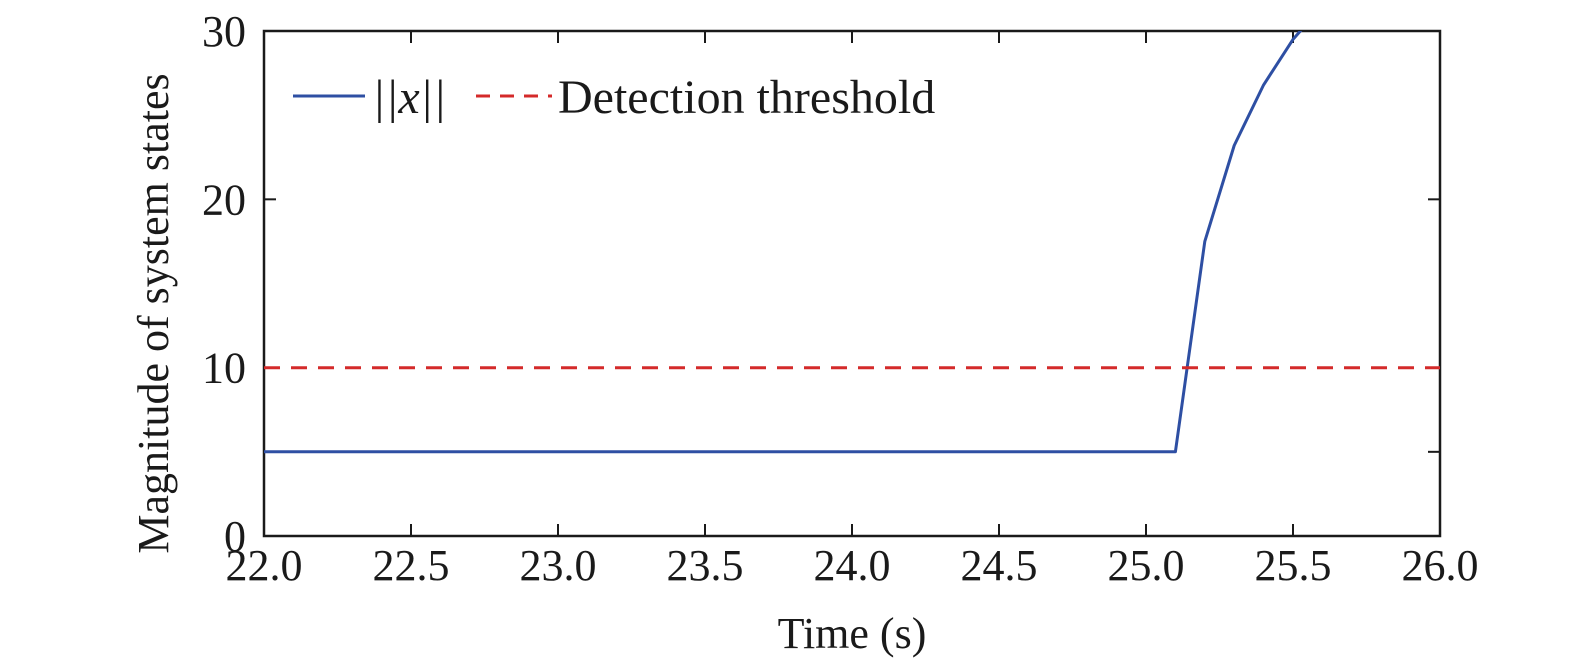  Describe the element at coordinates (264, 565) in the screenshot. I see `x-tick-label: 22.0` at that location.